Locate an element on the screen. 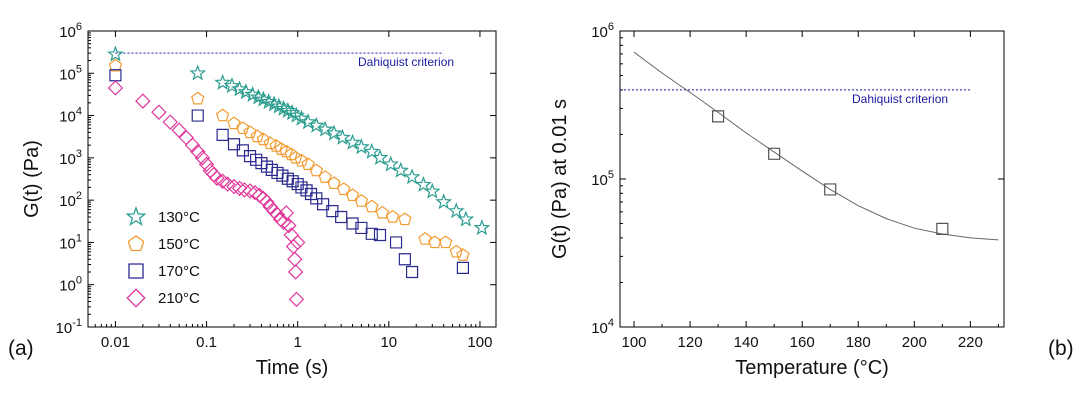  legend-label: 170°C is located at coordinates (179, 271).